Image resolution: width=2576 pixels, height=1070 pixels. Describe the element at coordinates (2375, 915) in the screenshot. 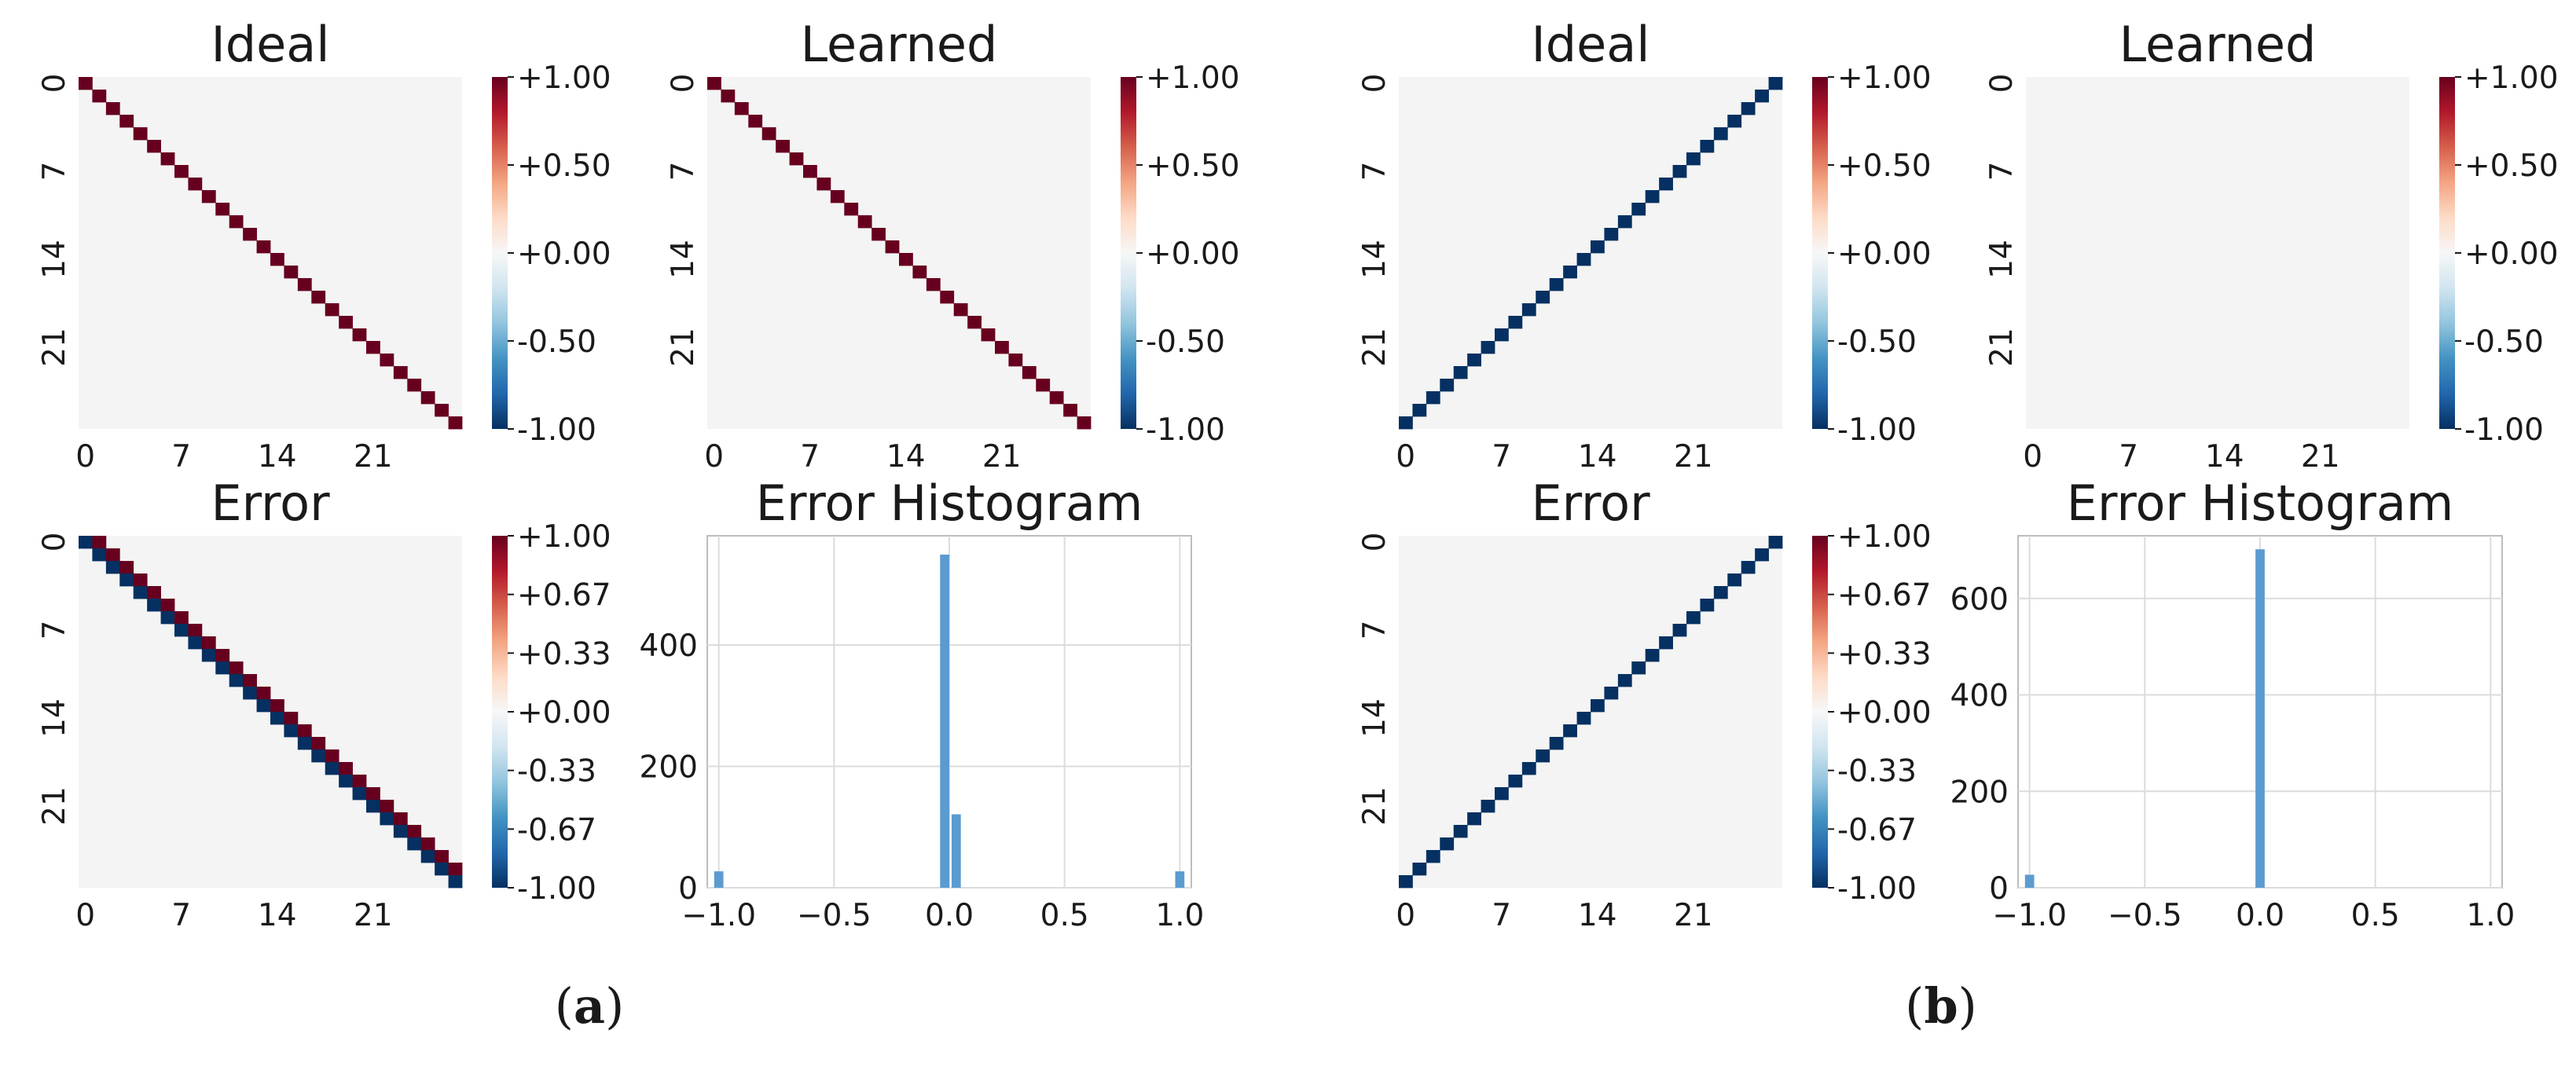

I see `x-tick-label: 0.5` at that location.